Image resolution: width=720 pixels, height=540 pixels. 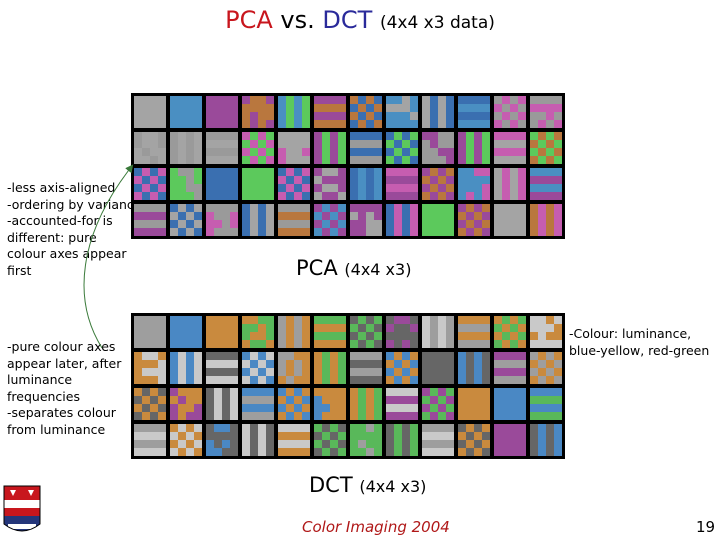 I want to click on pca-label: PCA (4x4 x3), so click(x=353, y=268).